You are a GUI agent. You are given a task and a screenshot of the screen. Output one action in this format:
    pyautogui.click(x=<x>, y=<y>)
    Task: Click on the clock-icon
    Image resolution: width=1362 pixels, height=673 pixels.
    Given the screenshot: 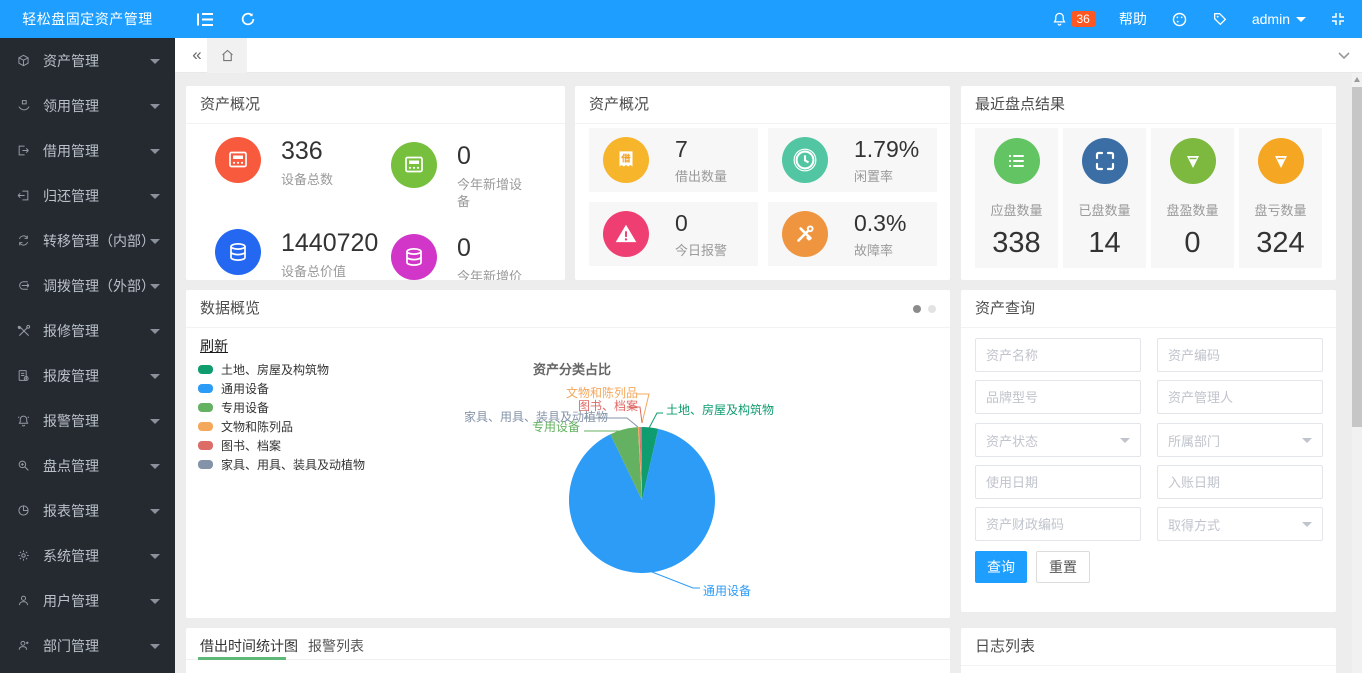 What is the action you would take?
    pyautogui.click(x=805, y=160)
    